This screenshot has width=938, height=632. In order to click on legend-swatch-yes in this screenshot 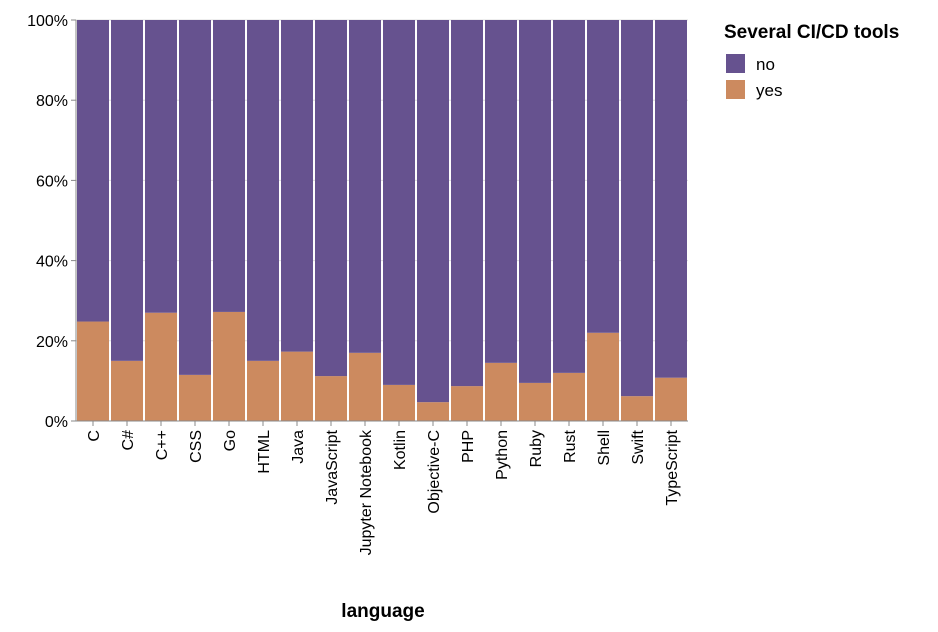, I will do `click(735, 89)`.